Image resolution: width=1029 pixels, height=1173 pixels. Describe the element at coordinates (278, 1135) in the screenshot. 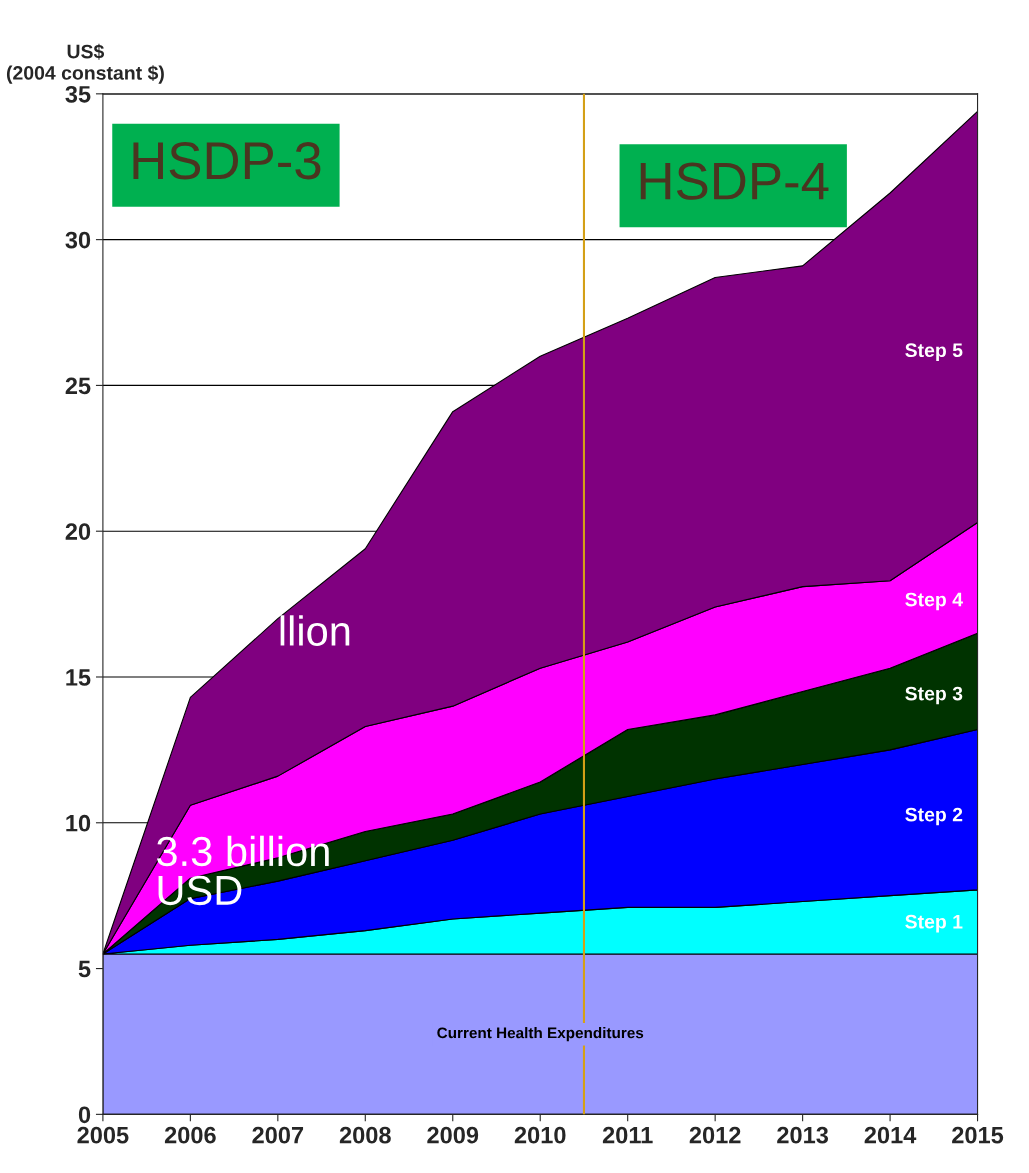

I see `x-tick-label: 2007` at that location.